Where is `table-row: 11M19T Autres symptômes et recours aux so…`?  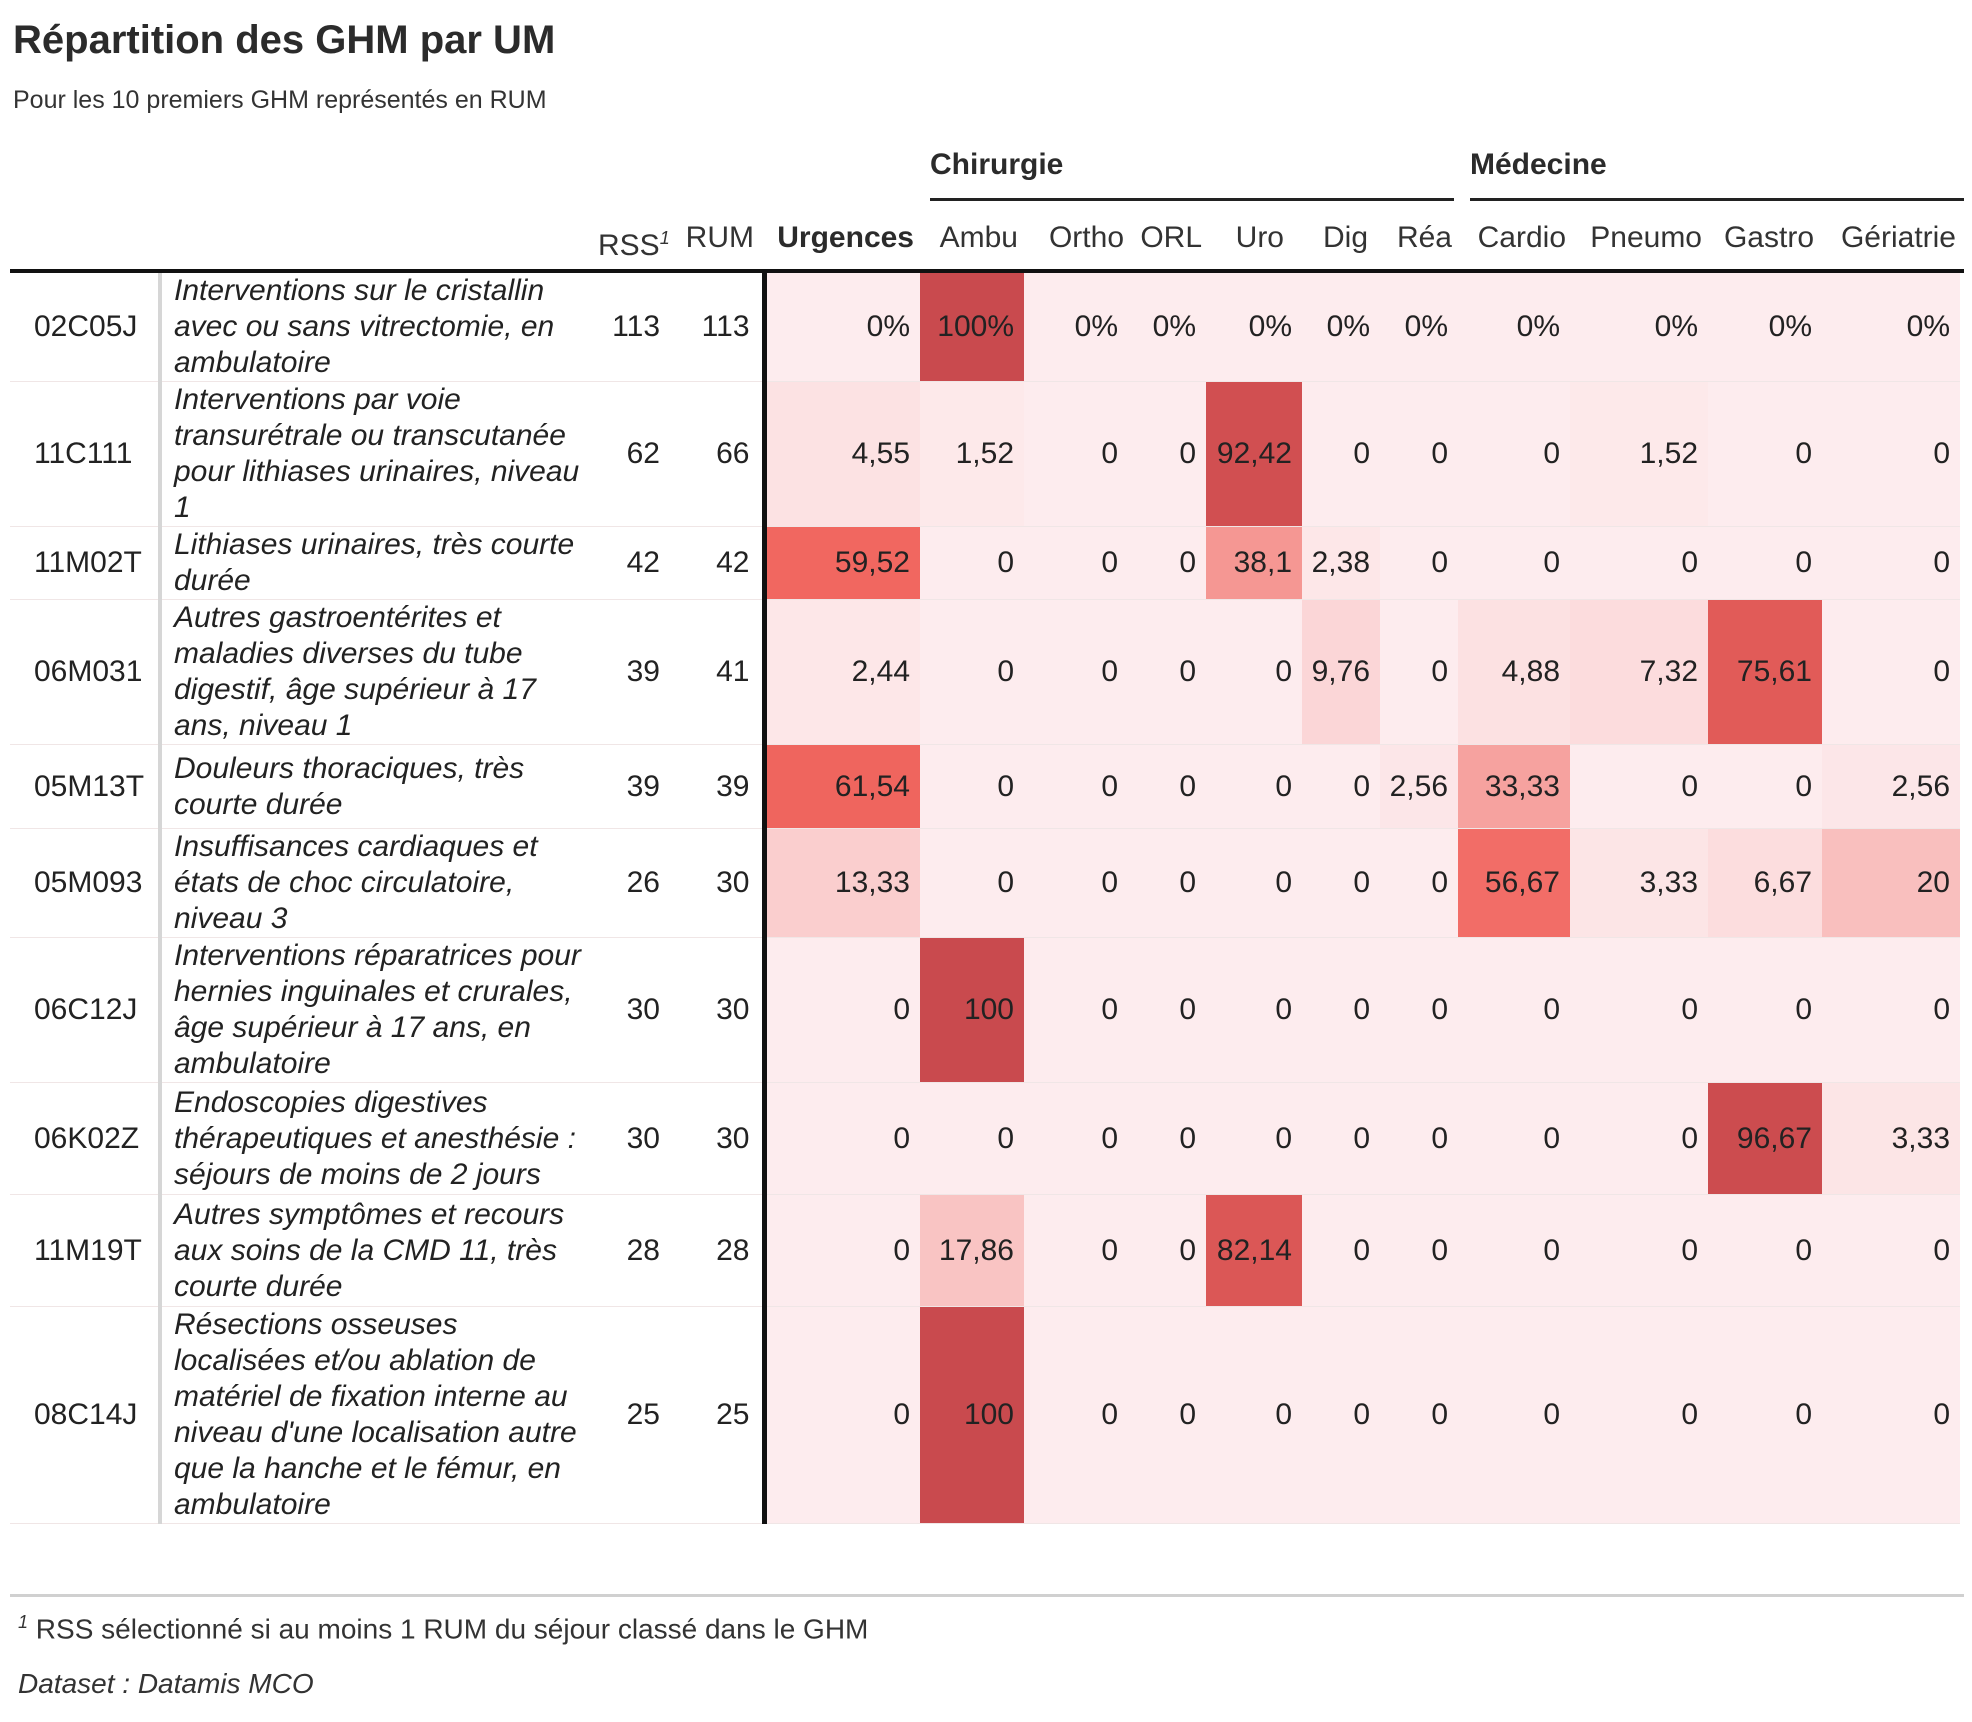 table-row: 11M19T Autres symptômes et recours aux so… is located at coordinates (985, 1250).